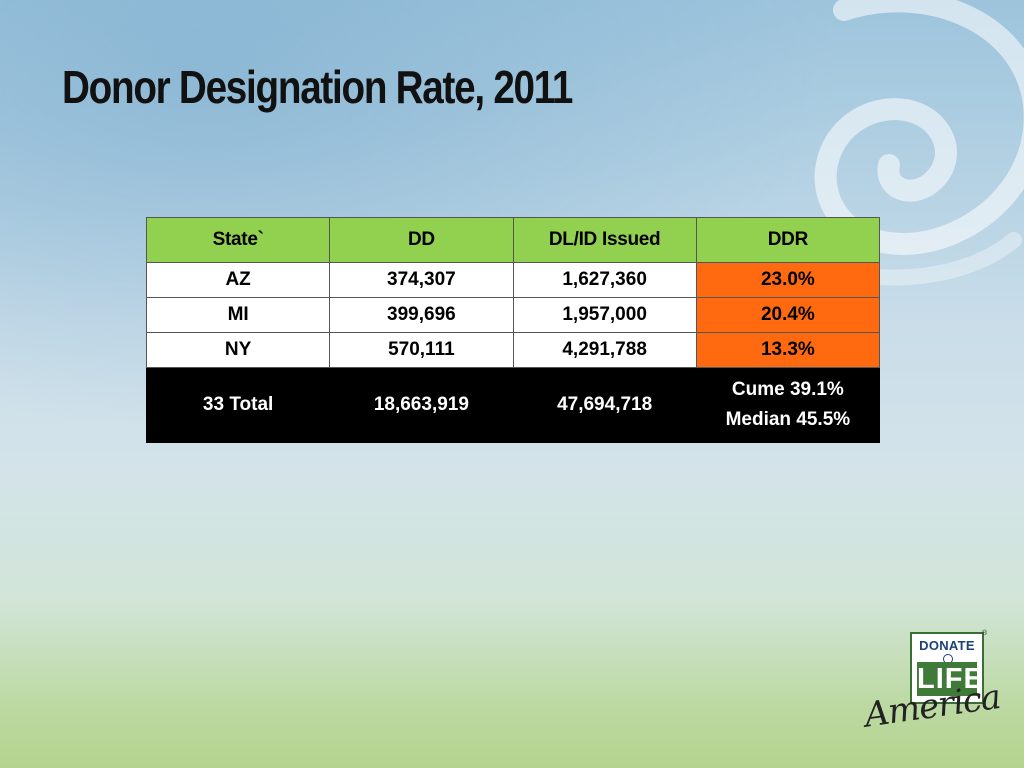 Image resolution: width=1024 pixels, height=768 pixels. Describe the element at coordinates (421, 280) in the screenshot. I see `cell-dd: 374,307` at that location.